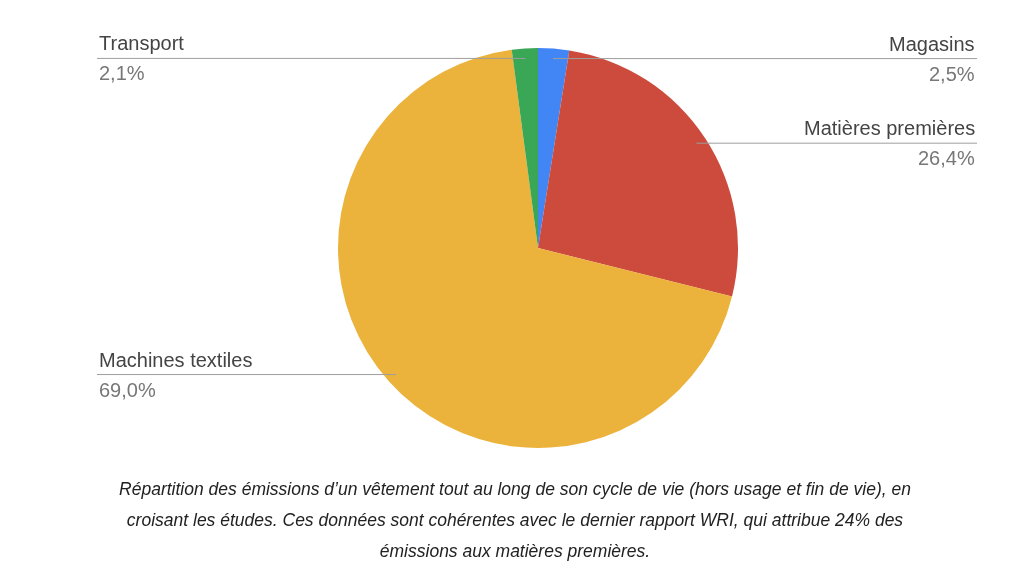 The width and height of the screenshot is (1024, 588). What do you see at coordinates (142, 43) in the screenshot?
I see `slice-label: Transport` at bounding box center [142, 43].